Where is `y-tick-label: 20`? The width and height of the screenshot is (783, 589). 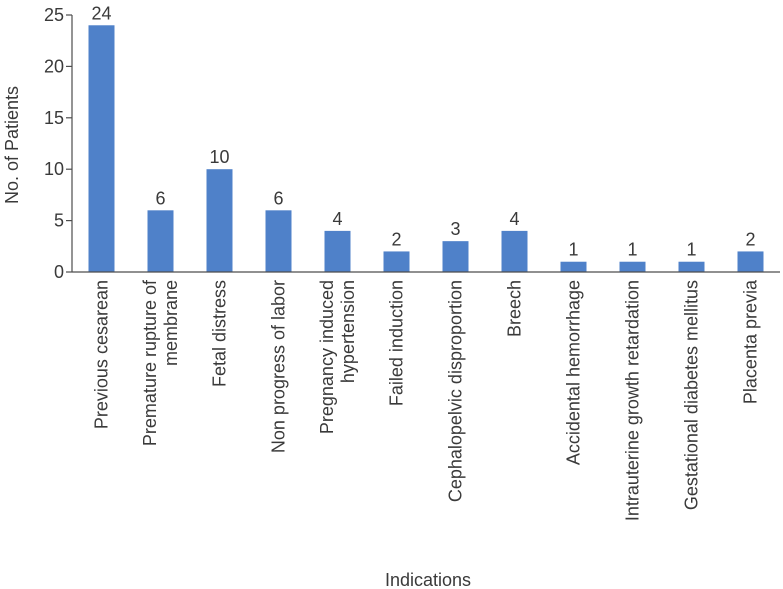
y-tick-label: 20 is located at coordinates (54, 66).